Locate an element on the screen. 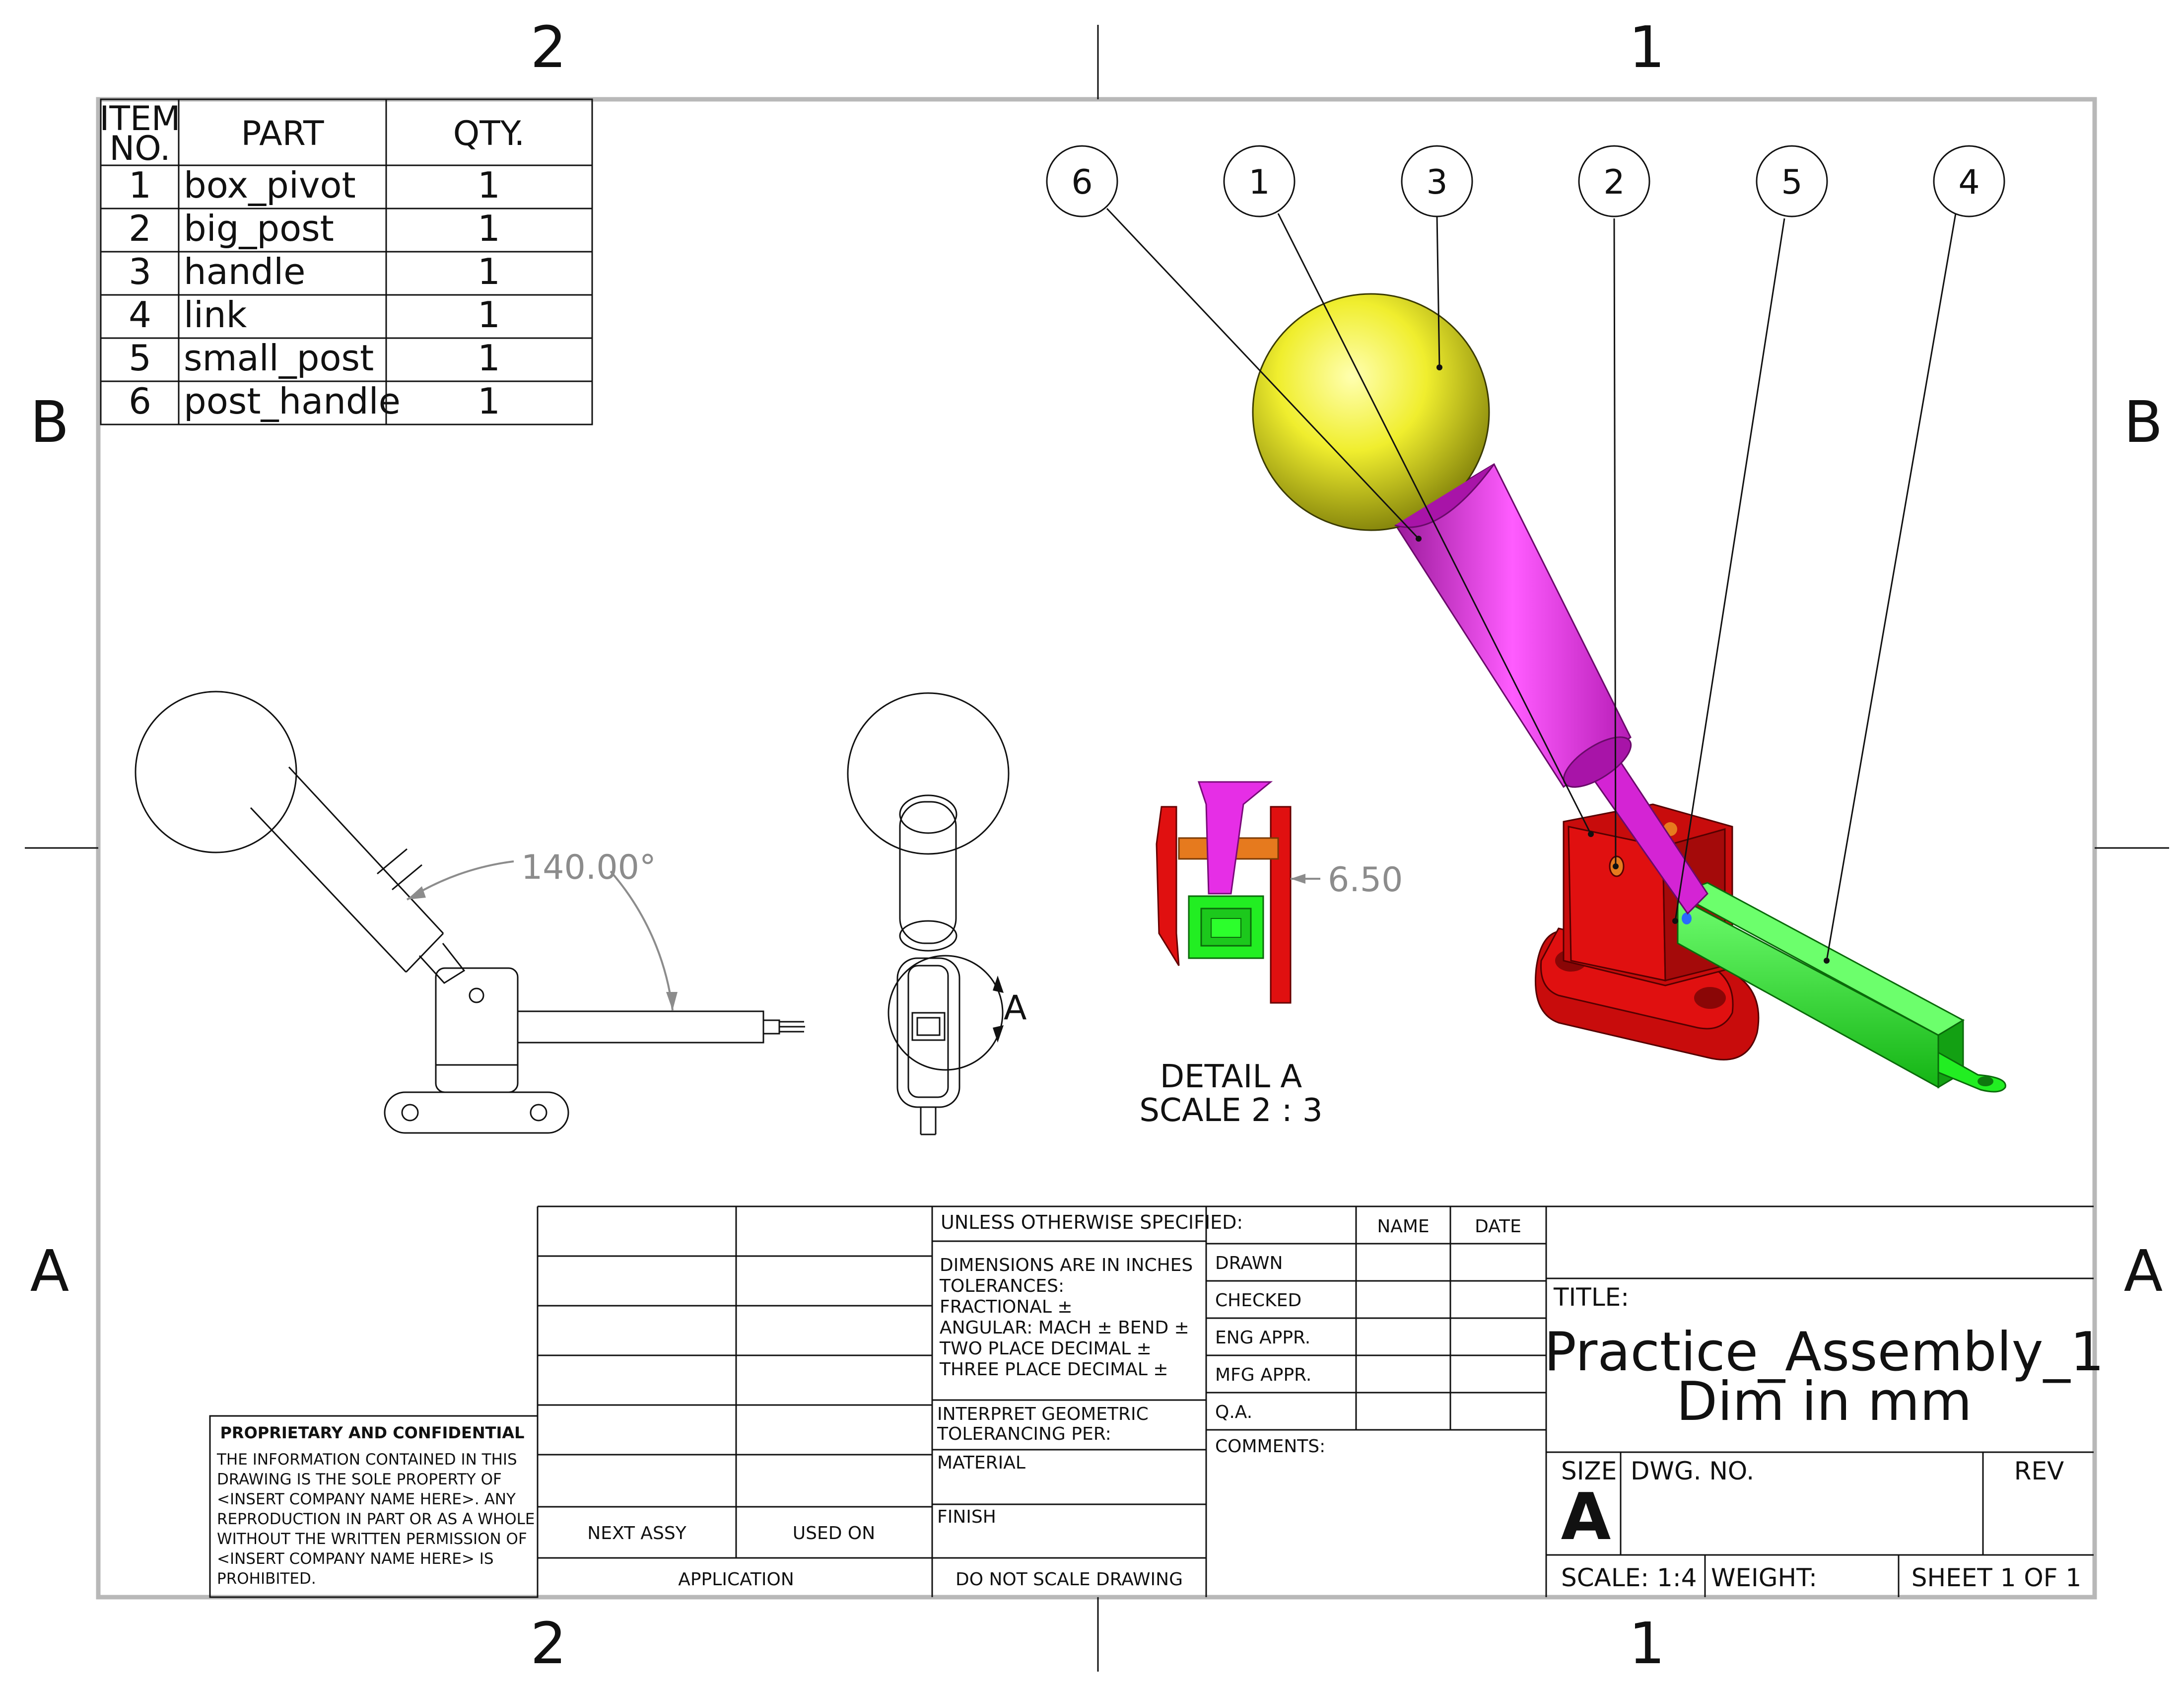 The width and height of the screenshot is (2184, 1688). balloon-5-label: 5 is located at coordinates (1791, 182).